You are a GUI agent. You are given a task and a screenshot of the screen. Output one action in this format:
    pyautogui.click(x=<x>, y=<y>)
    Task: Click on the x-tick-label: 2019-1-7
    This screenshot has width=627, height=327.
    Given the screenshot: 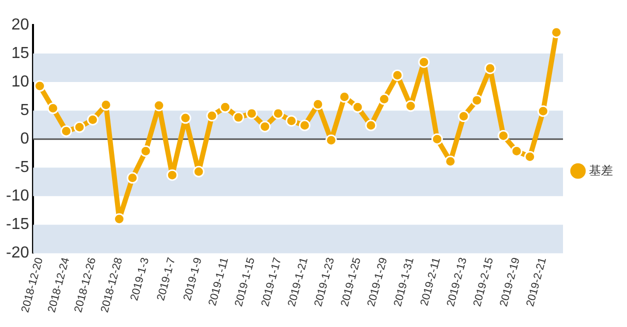 What is the action you would take?
    pyautogui.click(x=166, y=279)
    